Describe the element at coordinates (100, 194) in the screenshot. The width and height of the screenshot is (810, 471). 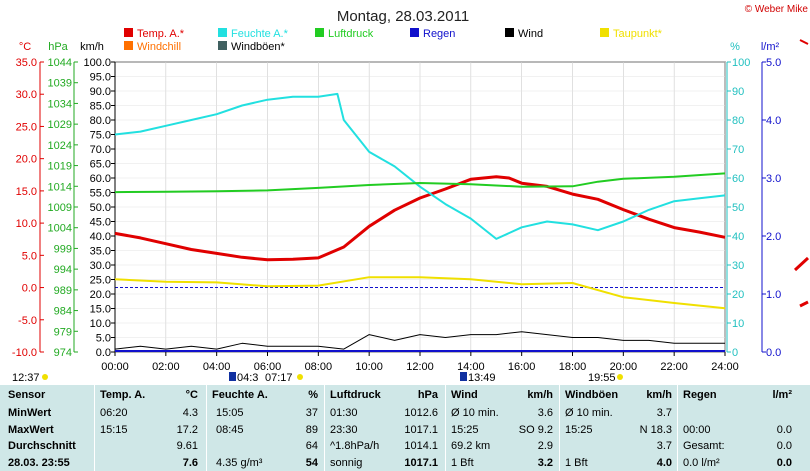
I see `speed-tick-label: 55.0` at that location.